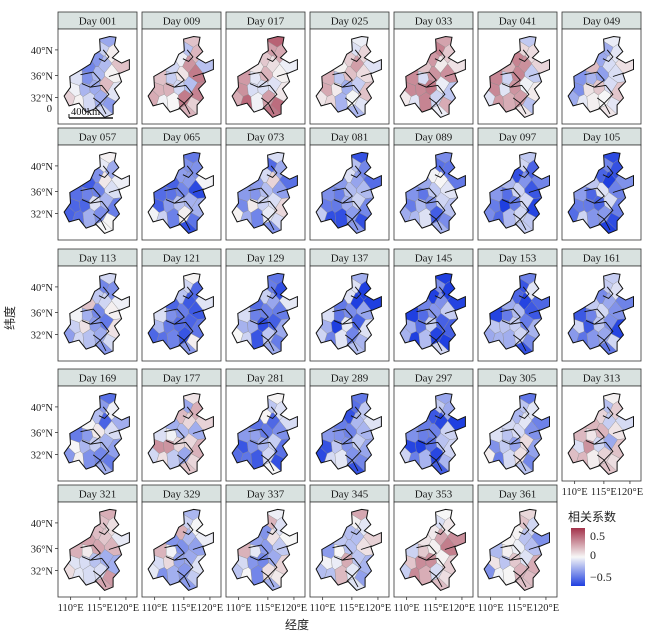  What do you see at coordinates (266, 379) in the screenshot?
I see `panel-label: Day 281` at bounding box center [266, 379].